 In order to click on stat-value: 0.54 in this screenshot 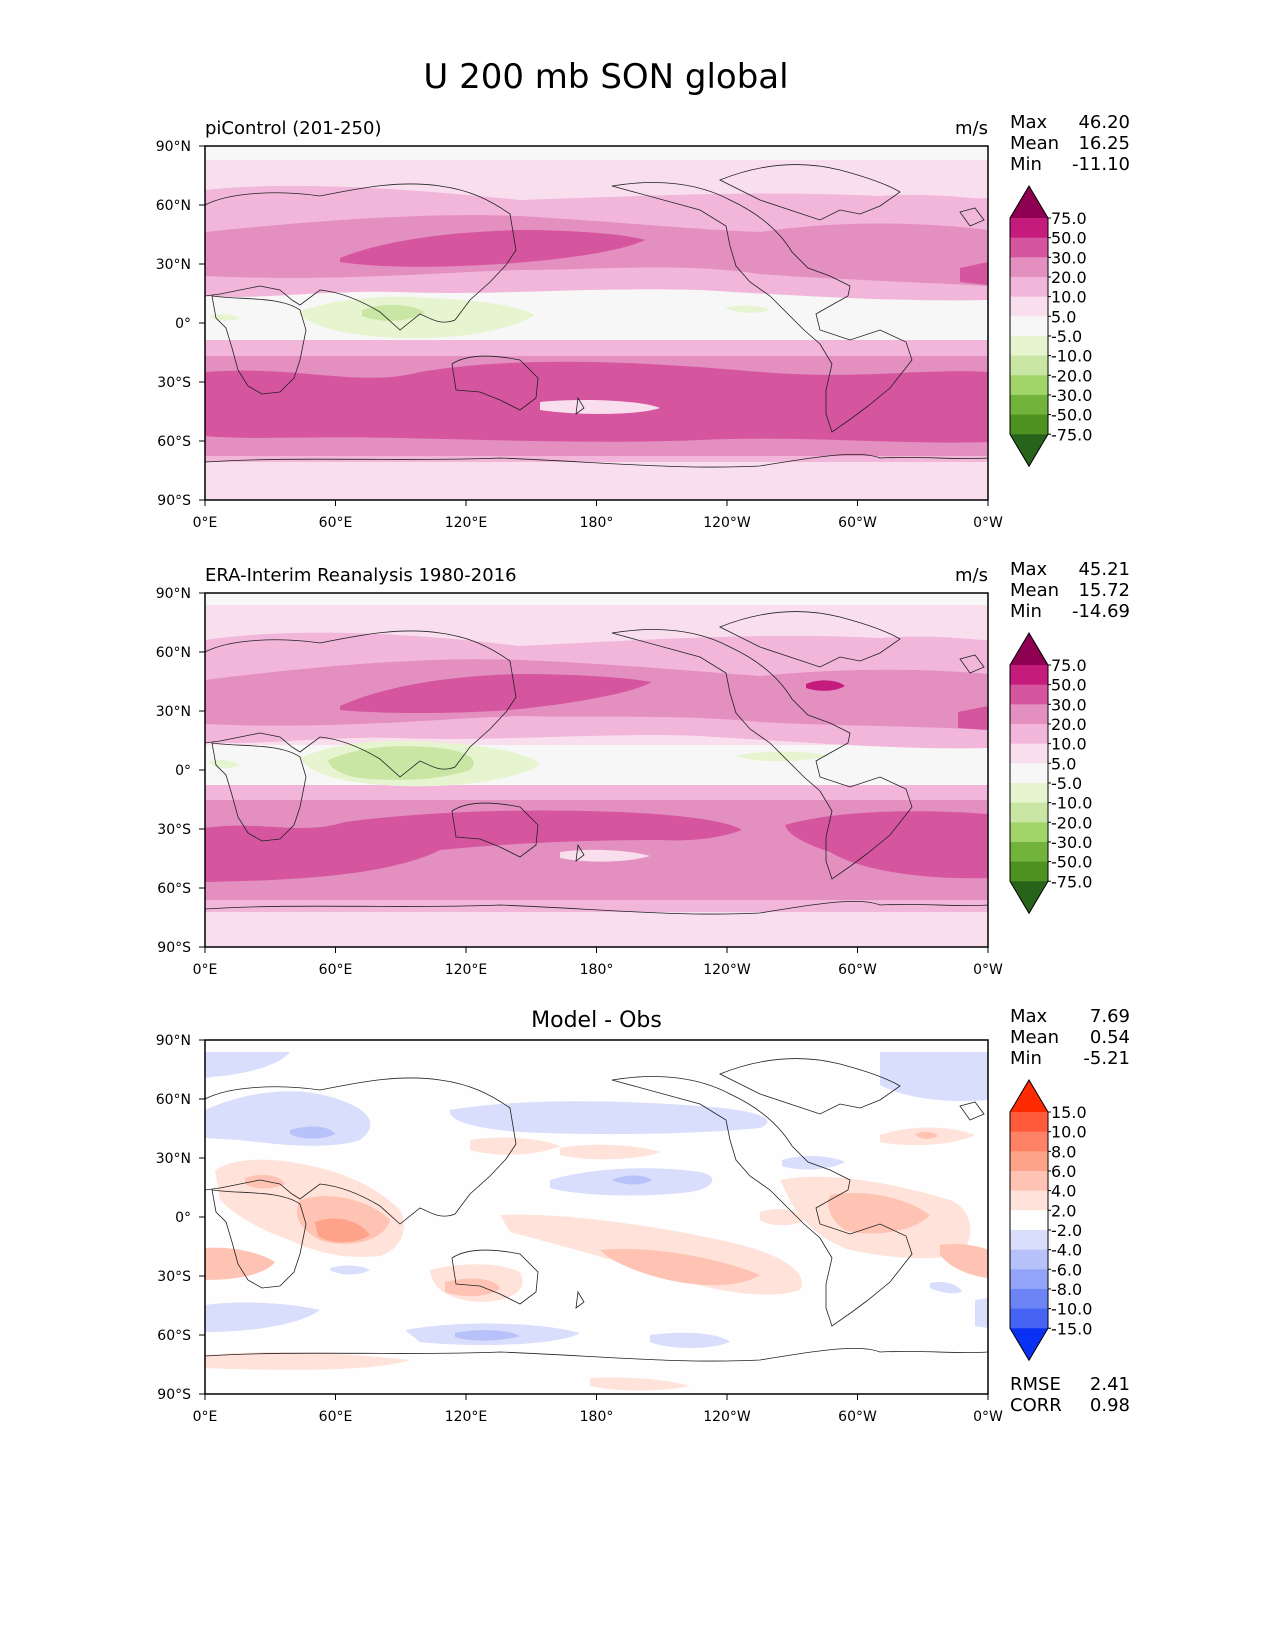, I will do `click(1110, 1037)`.